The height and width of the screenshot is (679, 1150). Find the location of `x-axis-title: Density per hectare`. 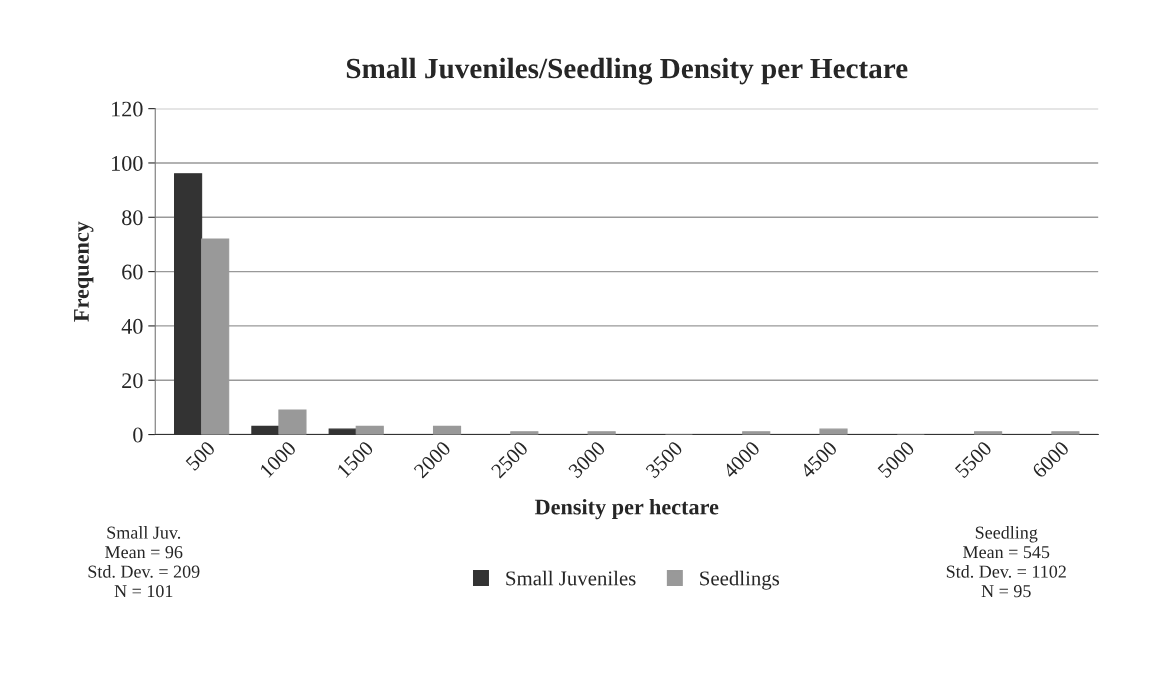

x-axis-title: Density per hectare is located at coordinates (626, 509).